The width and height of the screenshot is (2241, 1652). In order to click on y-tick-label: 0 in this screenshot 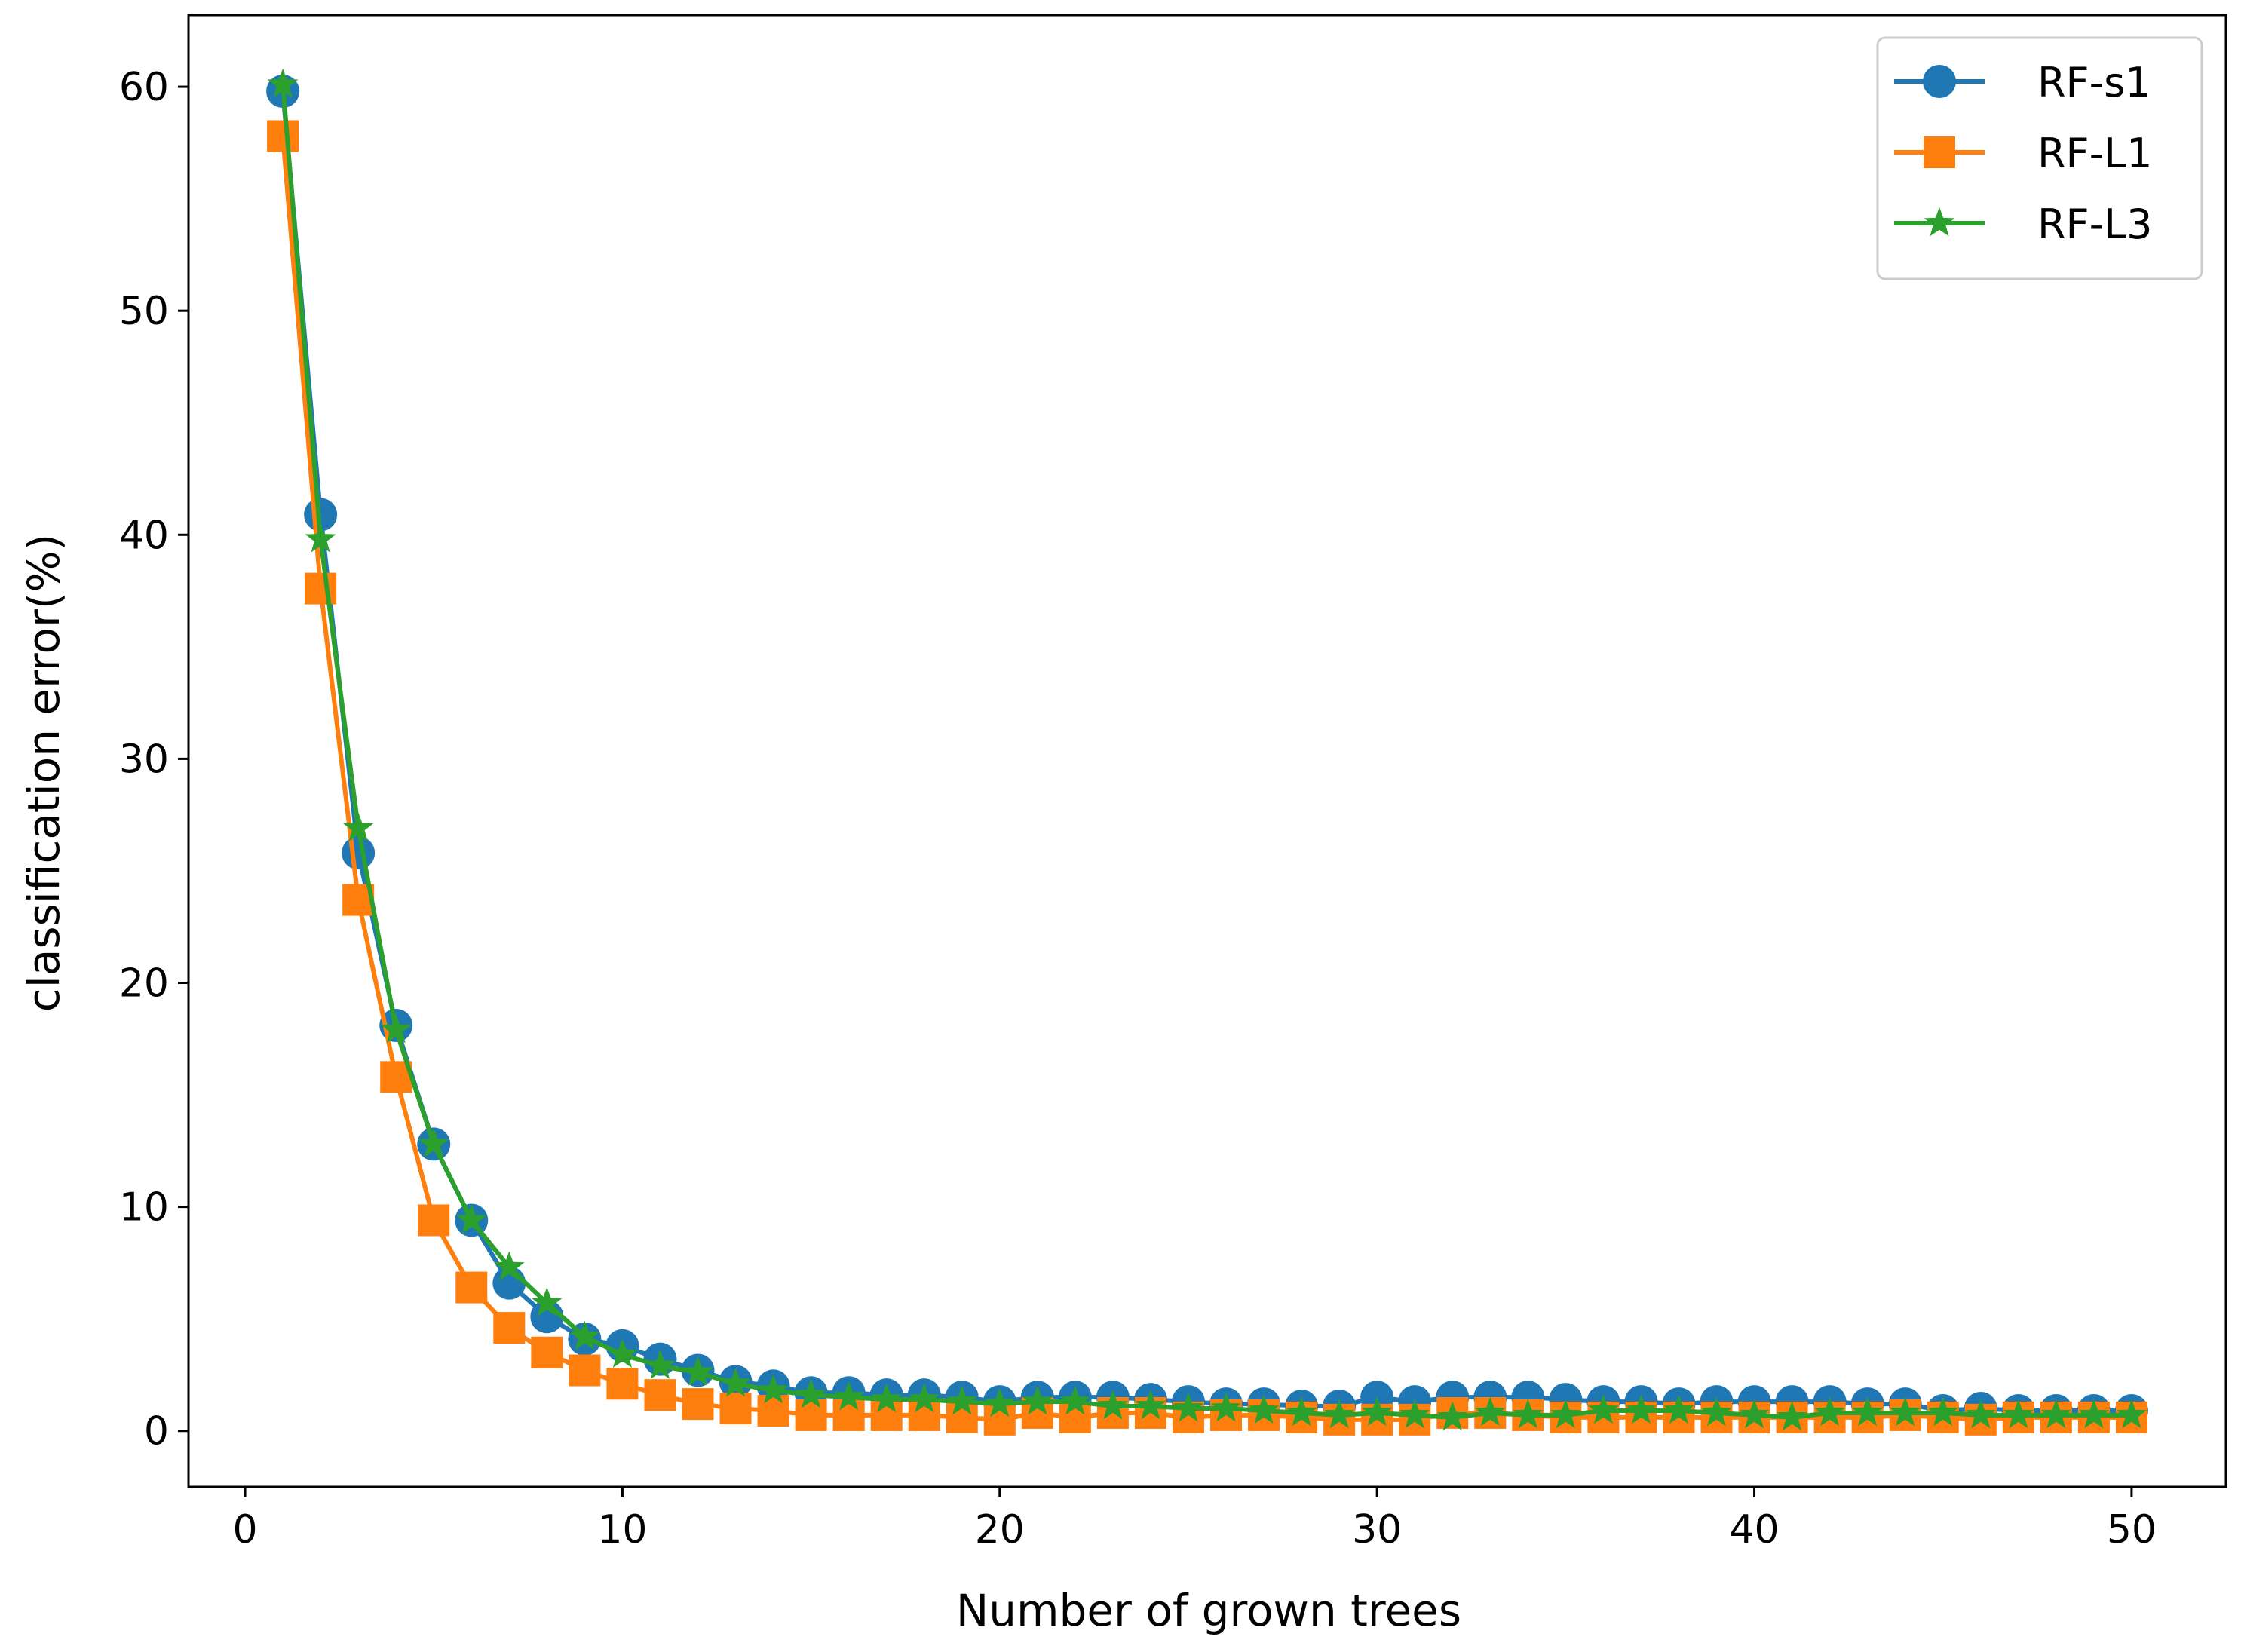, I will do `click(156, 1432)`.